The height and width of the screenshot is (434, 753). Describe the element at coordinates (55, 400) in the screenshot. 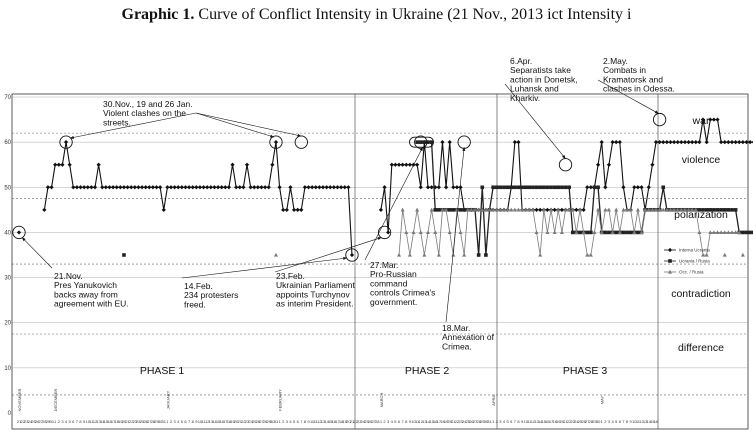

I see `month-label: DECEMBER` at that location.